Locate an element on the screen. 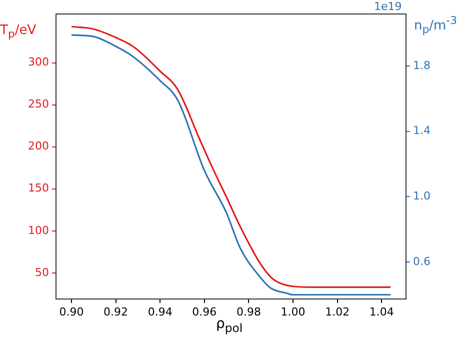  y-axis-title: T$_{p}$/eV is located at coordinates (18, 32).